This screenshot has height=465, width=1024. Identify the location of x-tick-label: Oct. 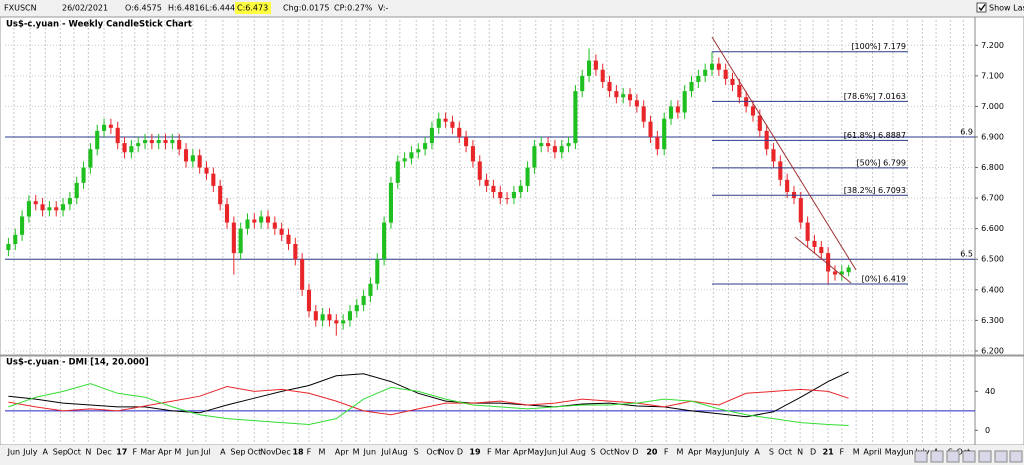
(607, 452).